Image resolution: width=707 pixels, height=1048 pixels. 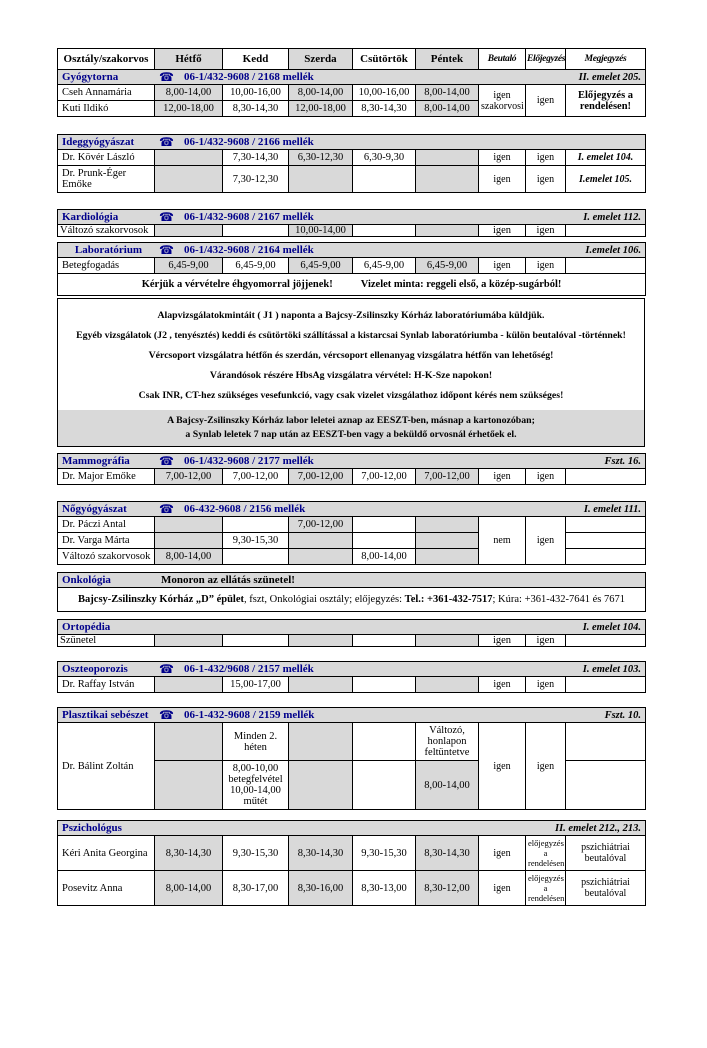 I want to click on section-title: Nőgyógyászat, so click(x=94, y=509).